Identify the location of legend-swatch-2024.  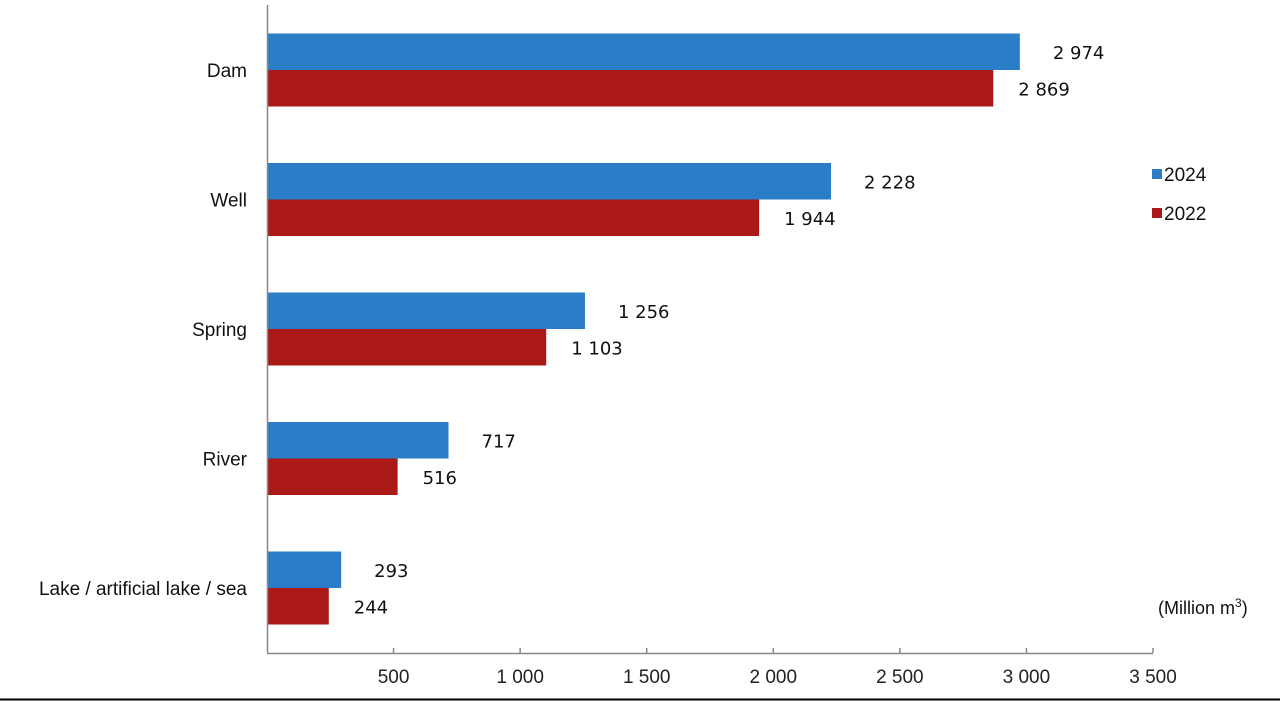
(1157, 174).